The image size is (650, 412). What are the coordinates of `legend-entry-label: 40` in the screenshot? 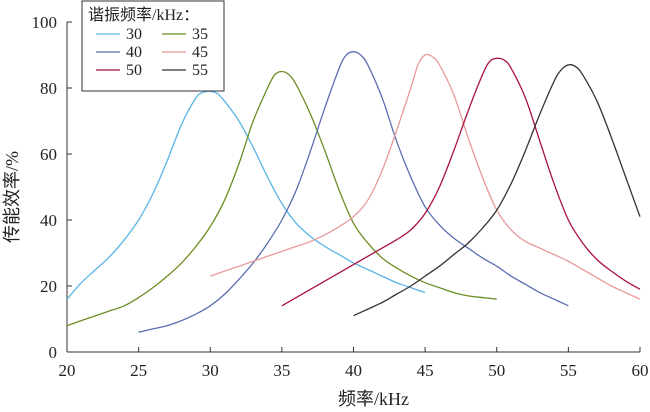 It's located at (134, 52).